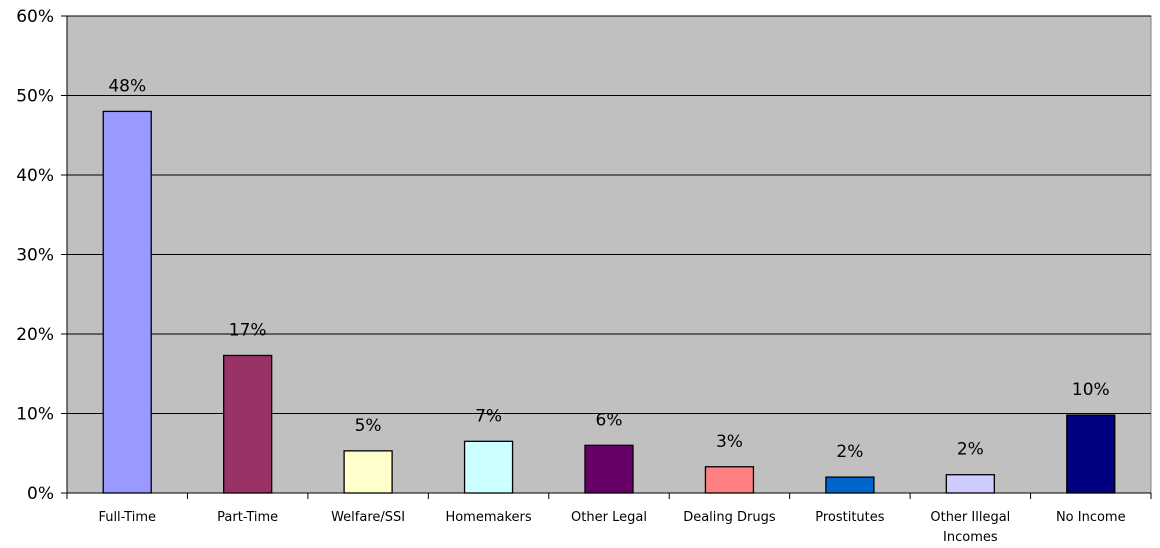 This screenshot has height=548, width=1160. What do you see at coordinates (35, 17) in the screenshot?
I see `y-tick-label: 60%` at bounding box center [35, 17].